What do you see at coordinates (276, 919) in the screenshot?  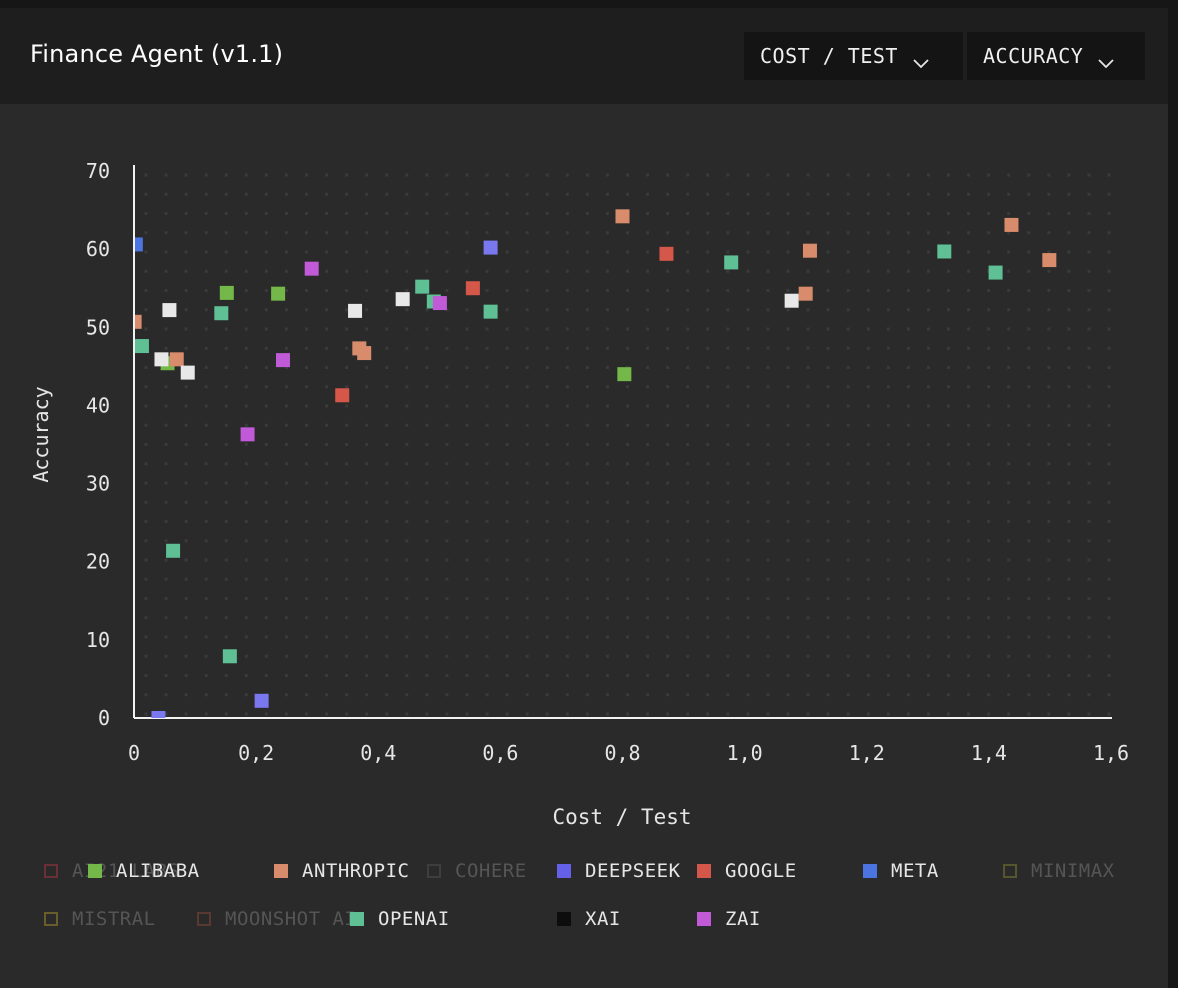 I see `legend-item-moonshot-ai: MOONSHOT AI` at bounding box center [276, 919].